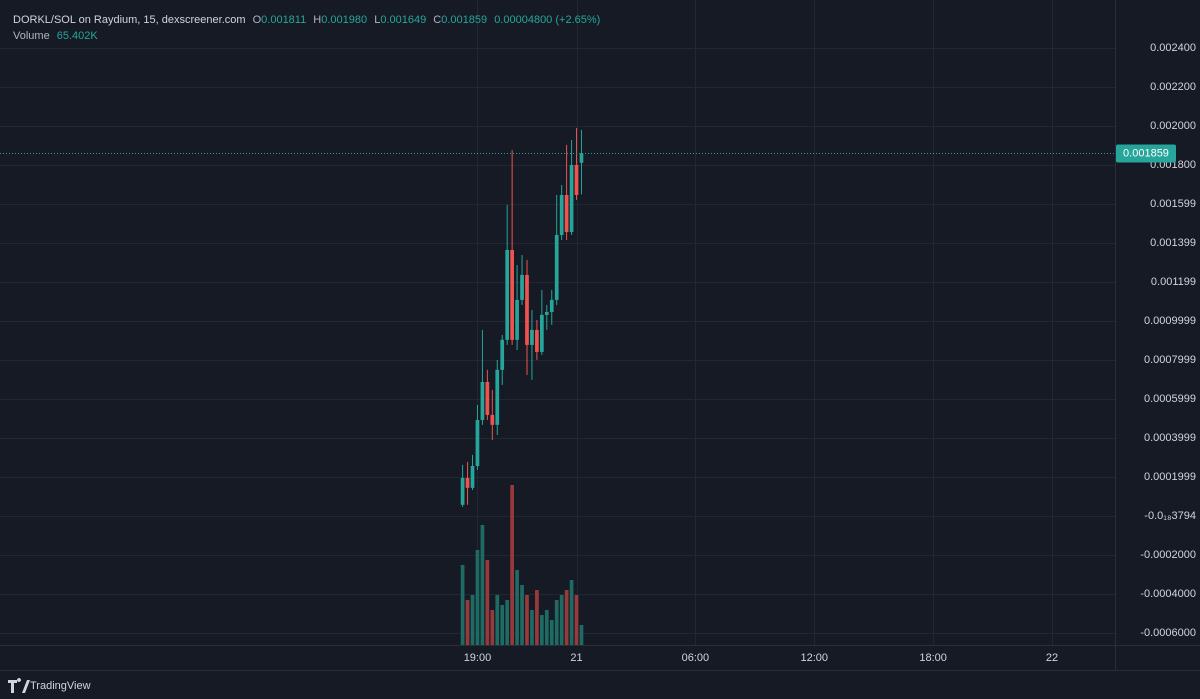 This screenshot has width=1200, height=699. What do you see at coordinates (1170, 477) in the screenshot?
I see `y-tick-label: 0.0001999` at bounding box center [1170, 477].